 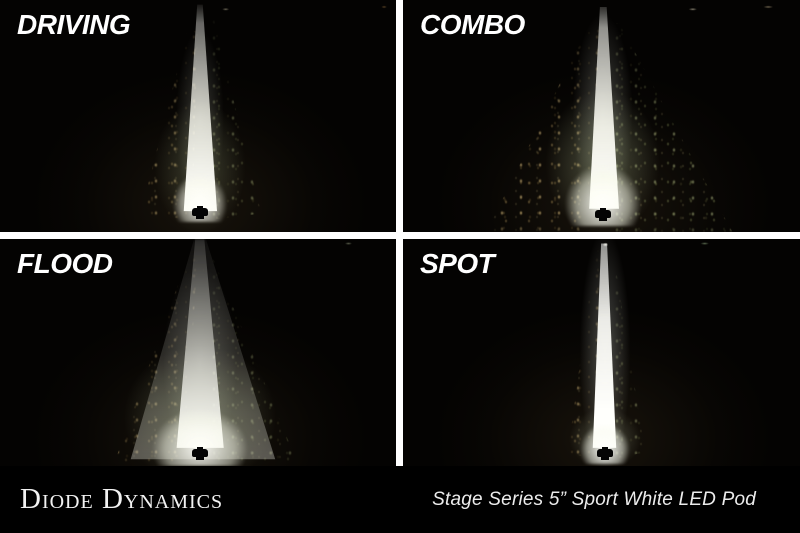 I want to click on panel-label-spot: SPOT, so click(x=457, y=263).